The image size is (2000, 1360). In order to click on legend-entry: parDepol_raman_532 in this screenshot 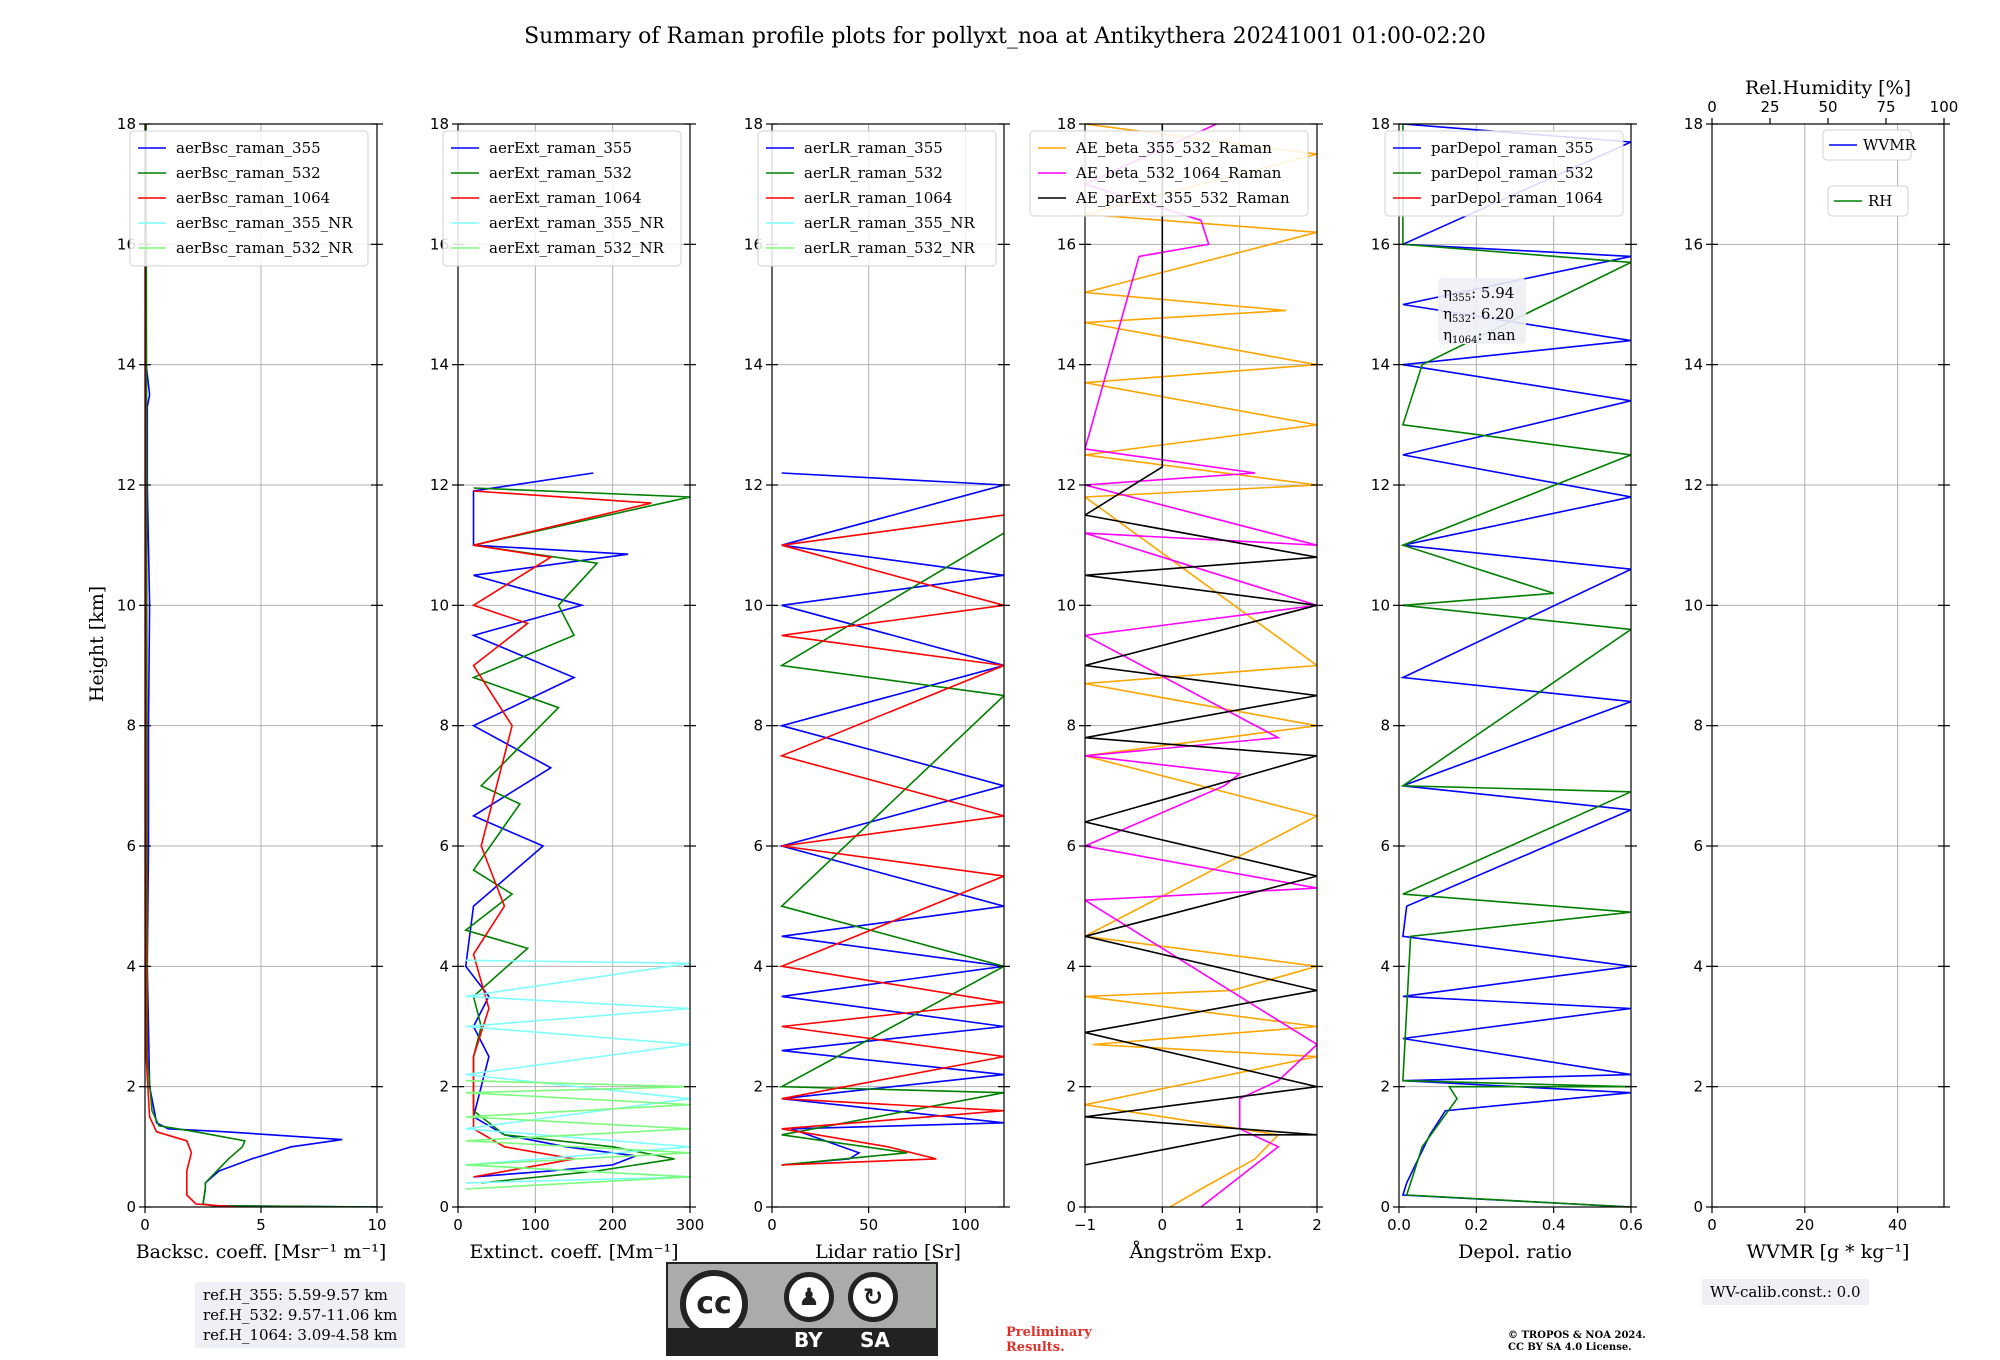, I will do `click(1512, 173)`.